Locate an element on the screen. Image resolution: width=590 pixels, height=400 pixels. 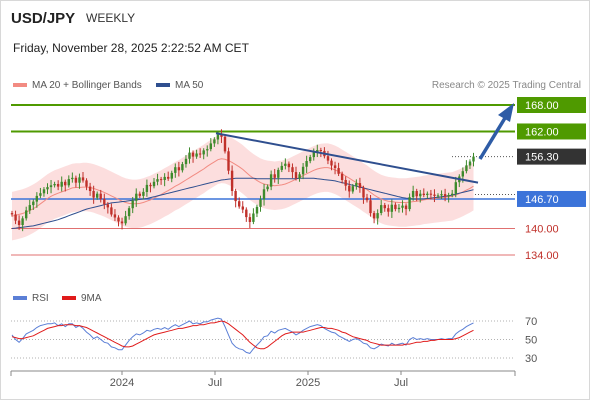
legend-rsi-ma-label: 9MA is located at coordinates (91, 298).